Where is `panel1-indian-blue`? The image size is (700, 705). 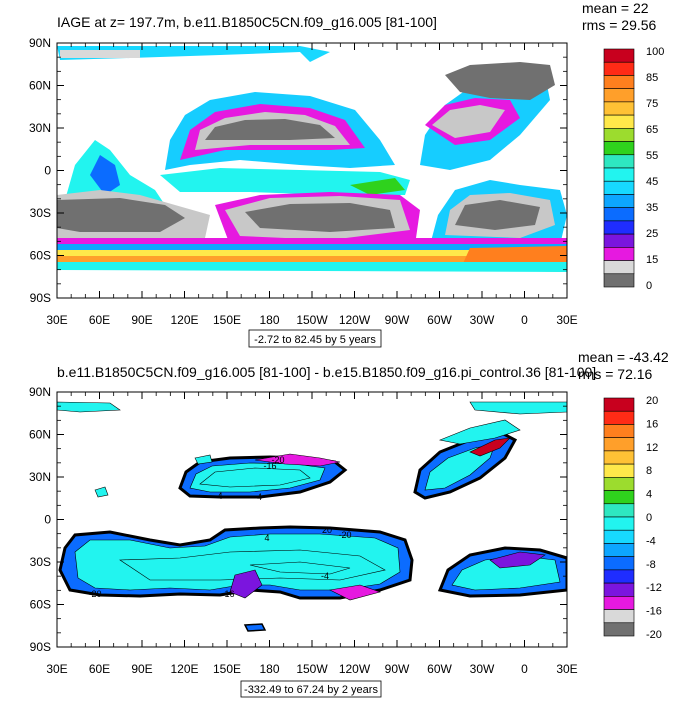
panel1-indian-blue is located at coordinates (105, 175).